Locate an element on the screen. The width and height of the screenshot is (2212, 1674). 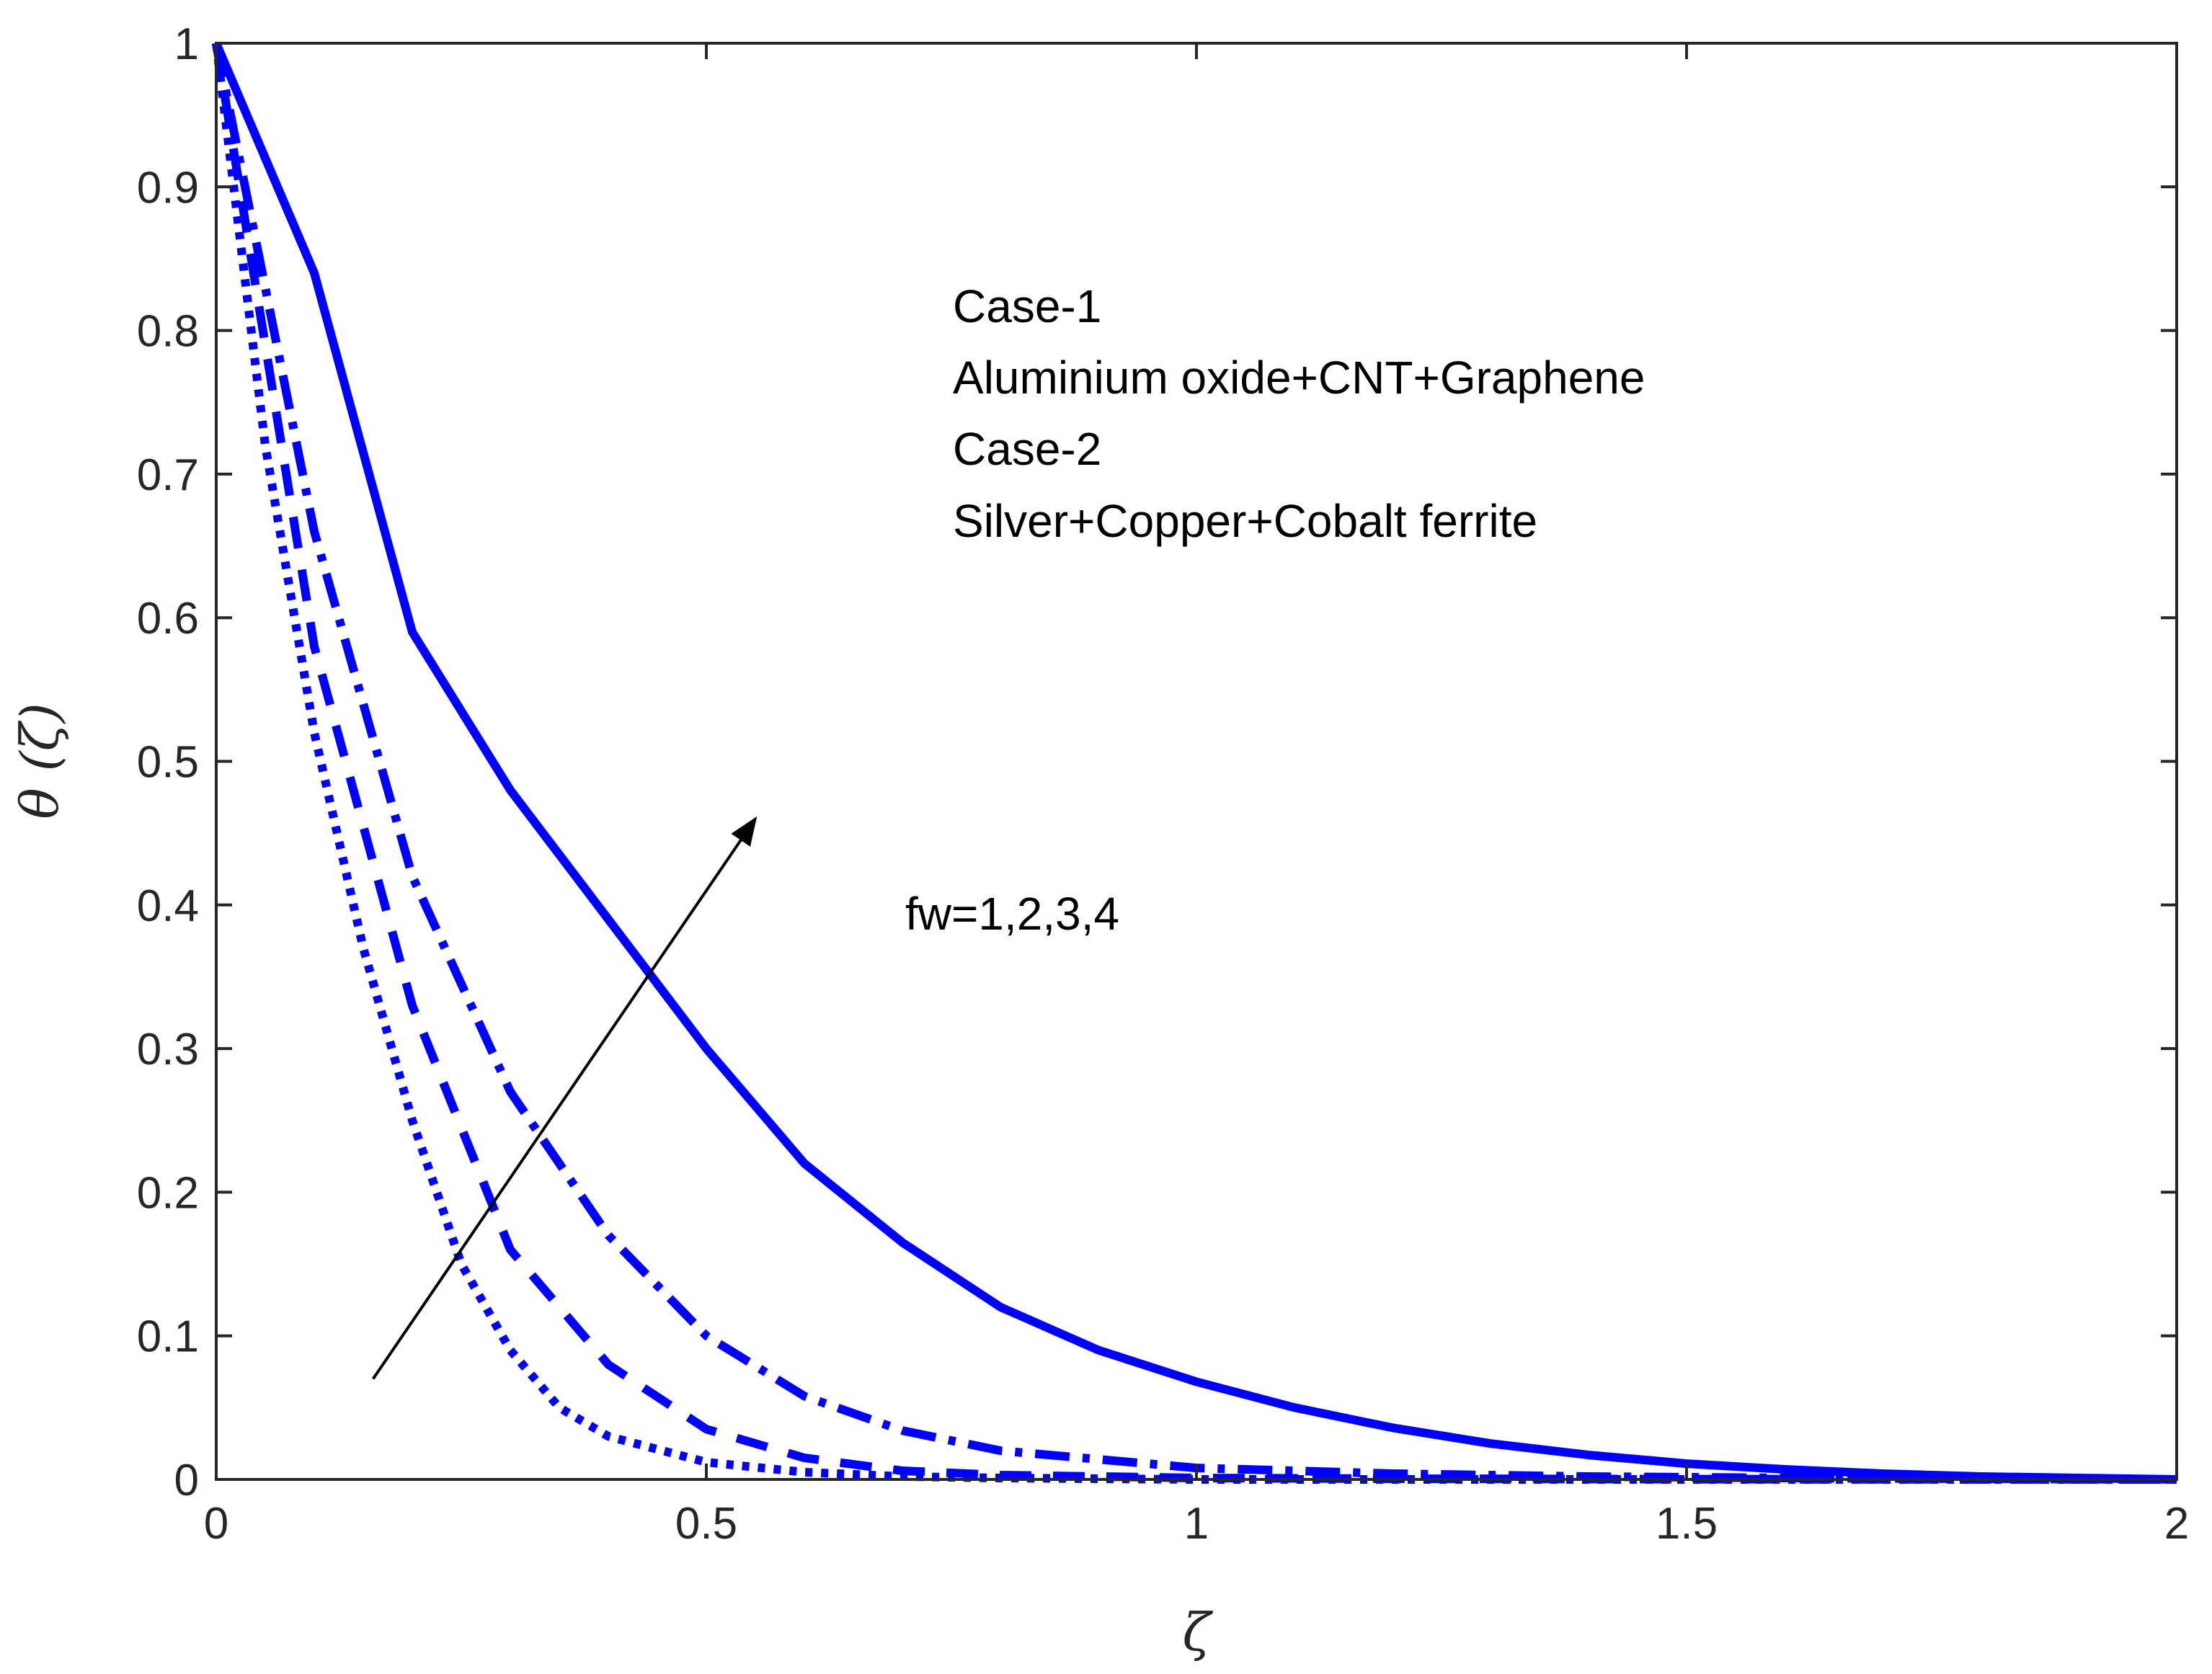
legend-line-1: Case-1 is located at coordinates (1027, 306).